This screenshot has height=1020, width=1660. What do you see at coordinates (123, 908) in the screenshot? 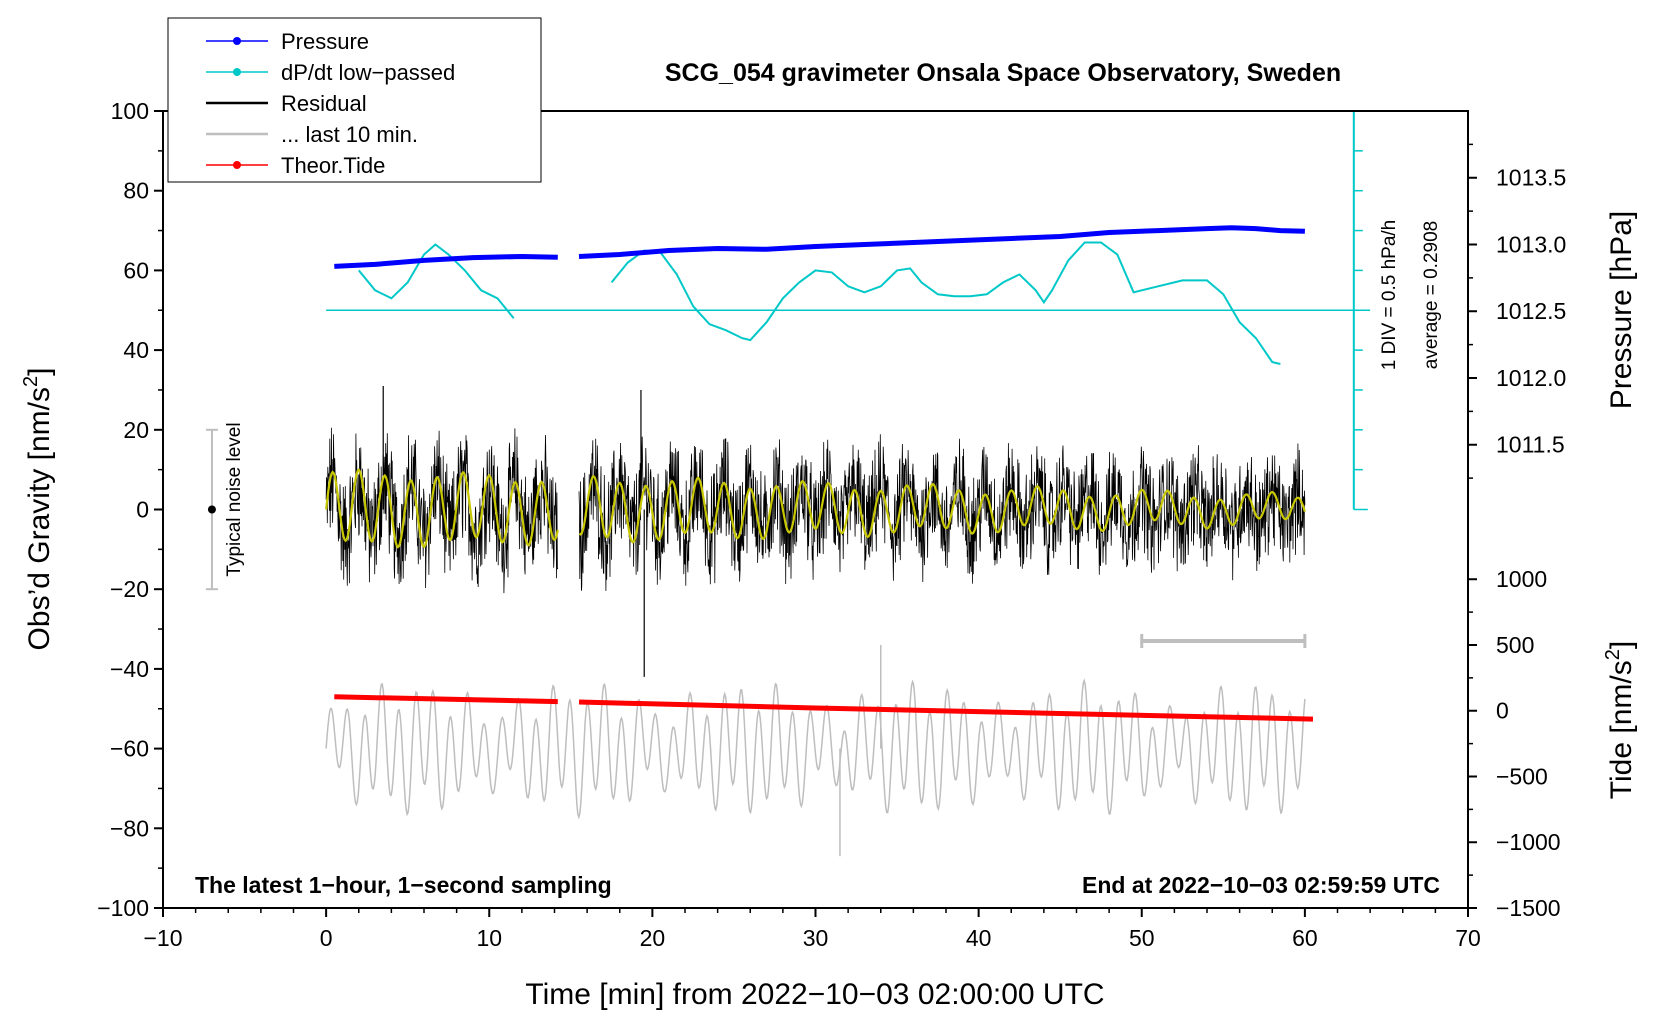
I see `y-left-tick-label: −100` at bounding box center [123, 908].